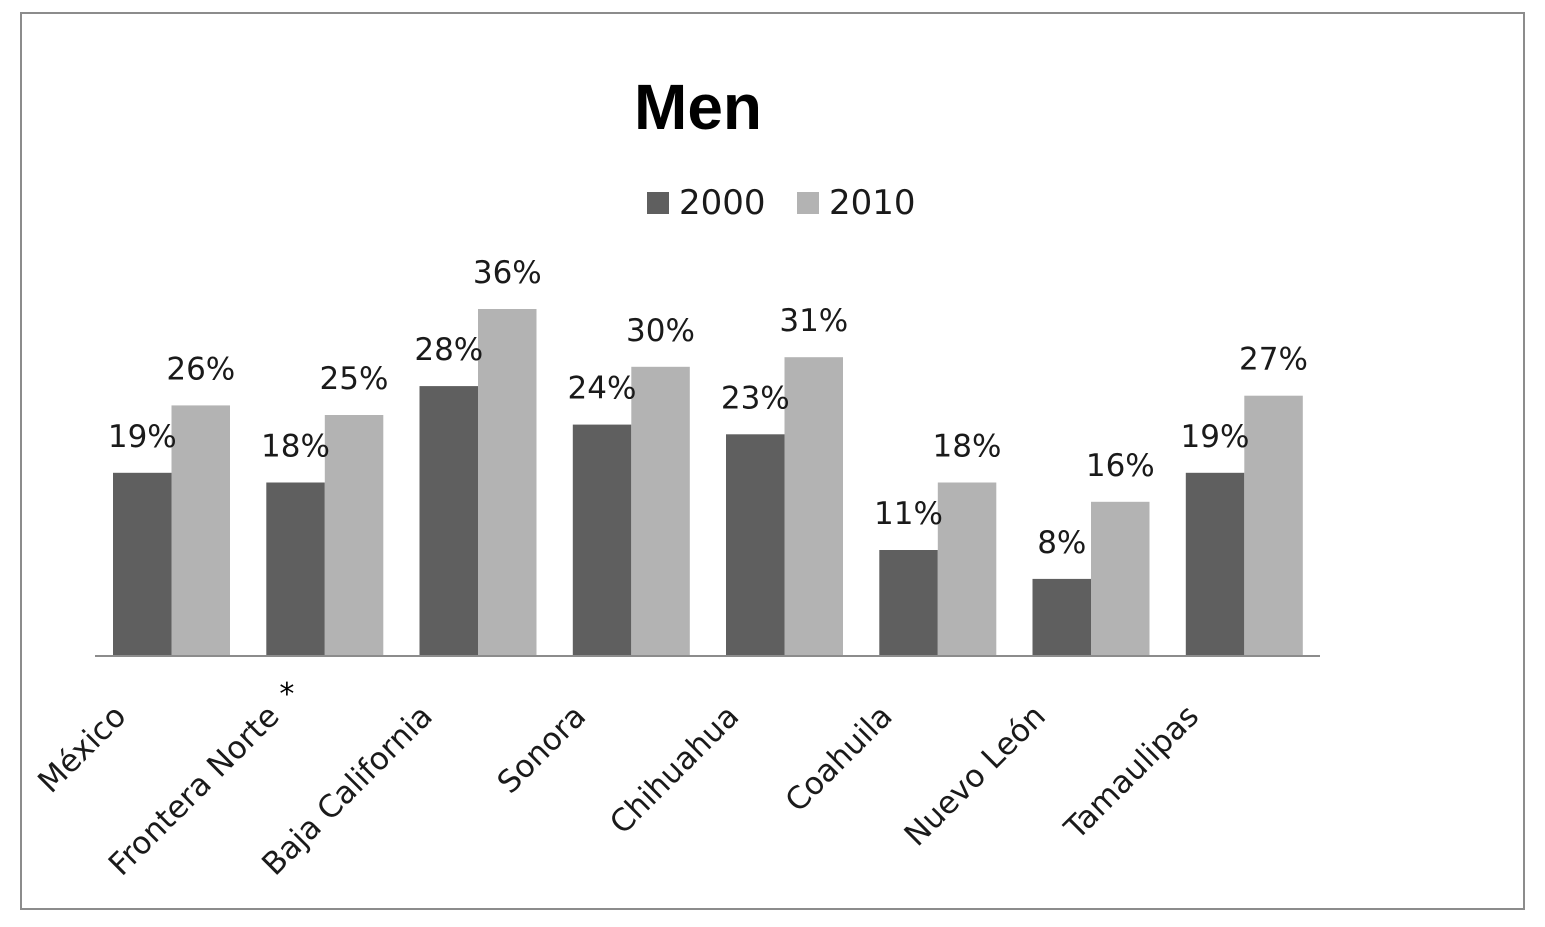 Image resolution: width=1545 pixels, height=927 pixels. I want to click on bar-chihuahua-2000, so click(755, 545).